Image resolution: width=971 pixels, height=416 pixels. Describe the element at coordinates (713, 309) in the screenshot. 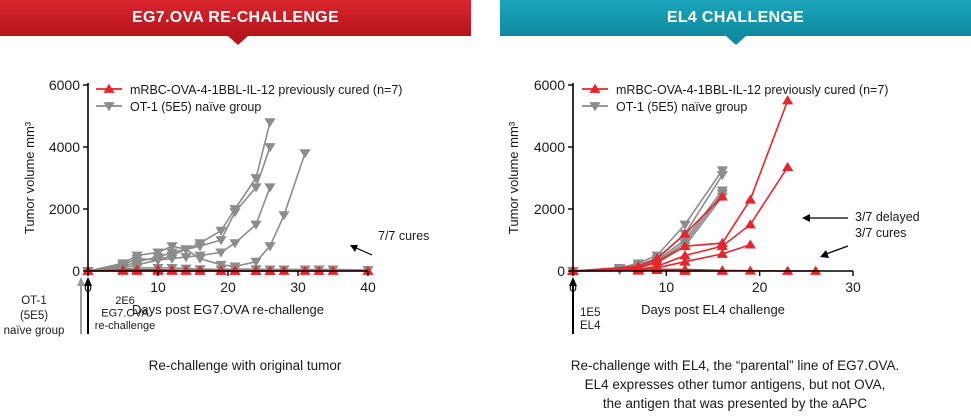

I see `chart2-xlabel: Days post EL4 challenge` at that location.